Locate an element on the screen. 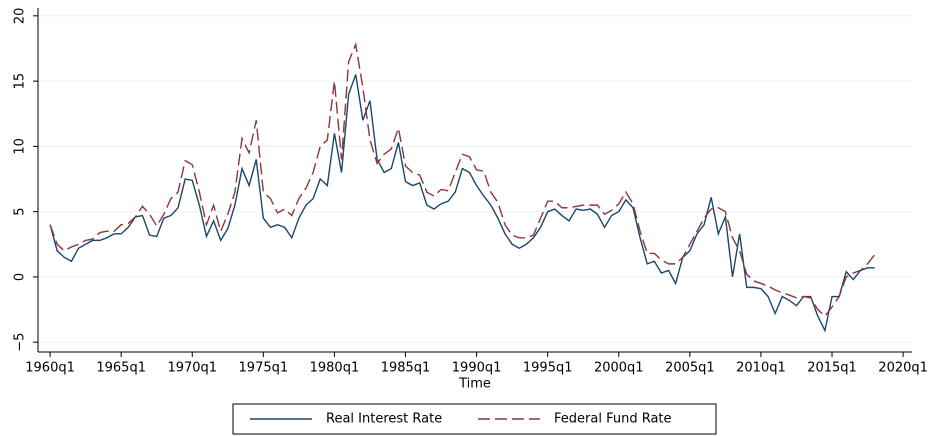 This screenshot has width=932, height=436. legend: Real Interest Rate Federal Fund Rate is located at coordinates (474, 419).